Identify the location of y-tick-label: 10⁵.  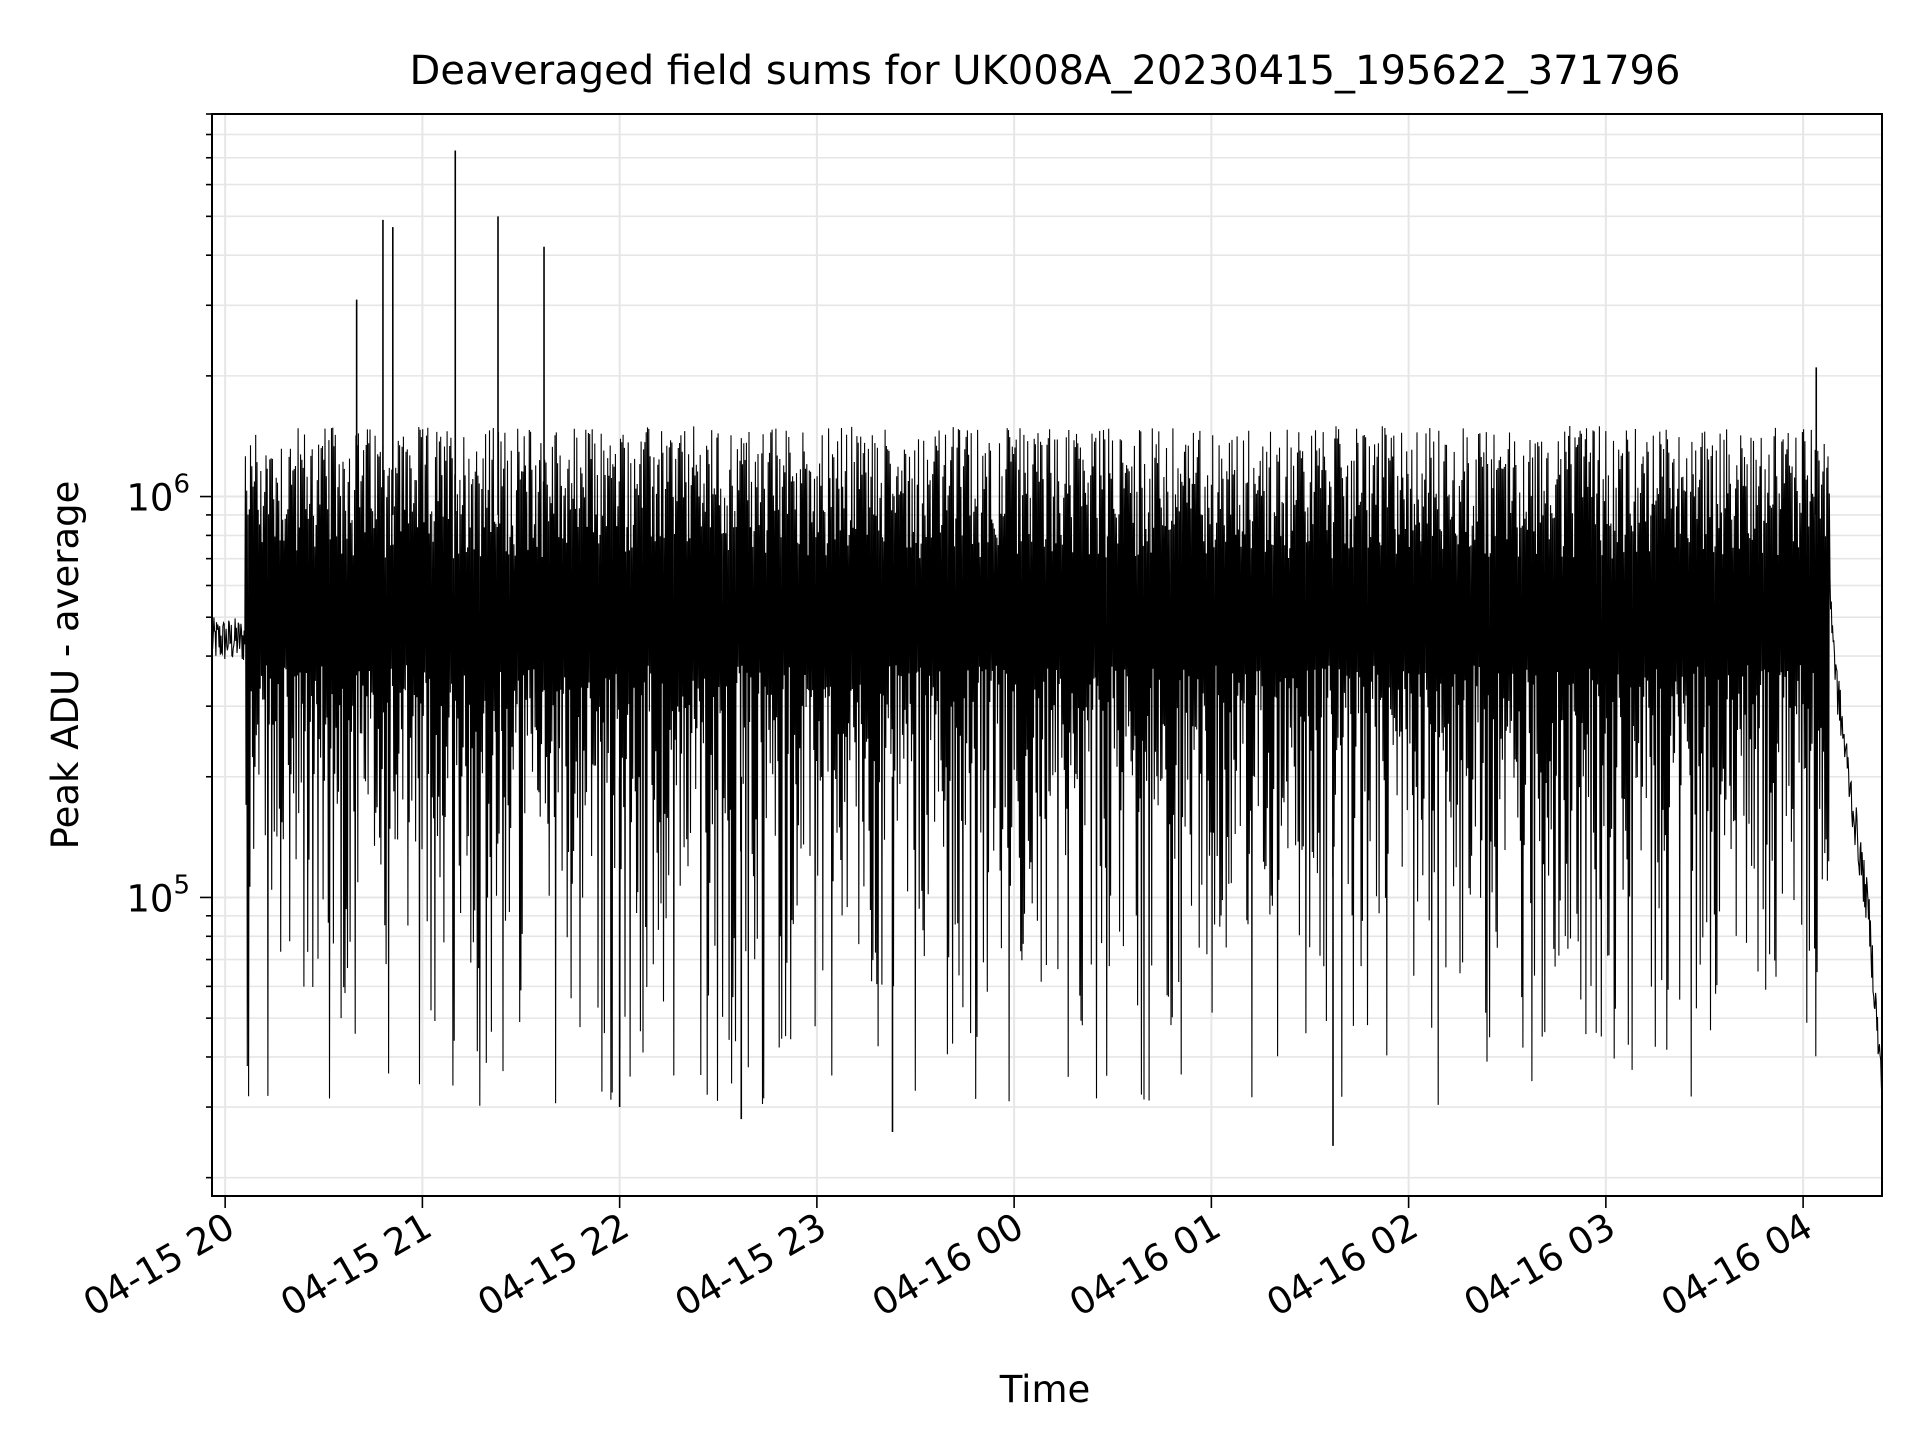
(158, 895).